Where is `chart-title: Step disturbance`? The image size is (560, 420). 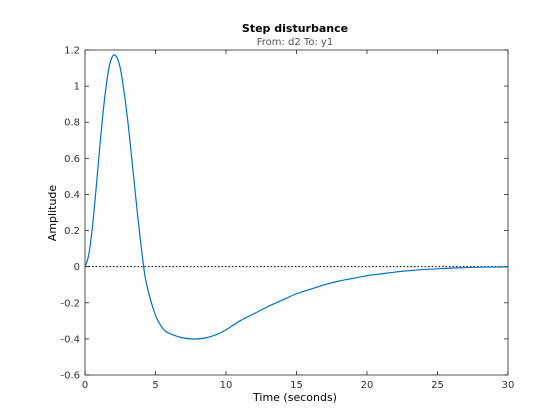 chart-title: Step disturbance is located at coordinates (295, 28).